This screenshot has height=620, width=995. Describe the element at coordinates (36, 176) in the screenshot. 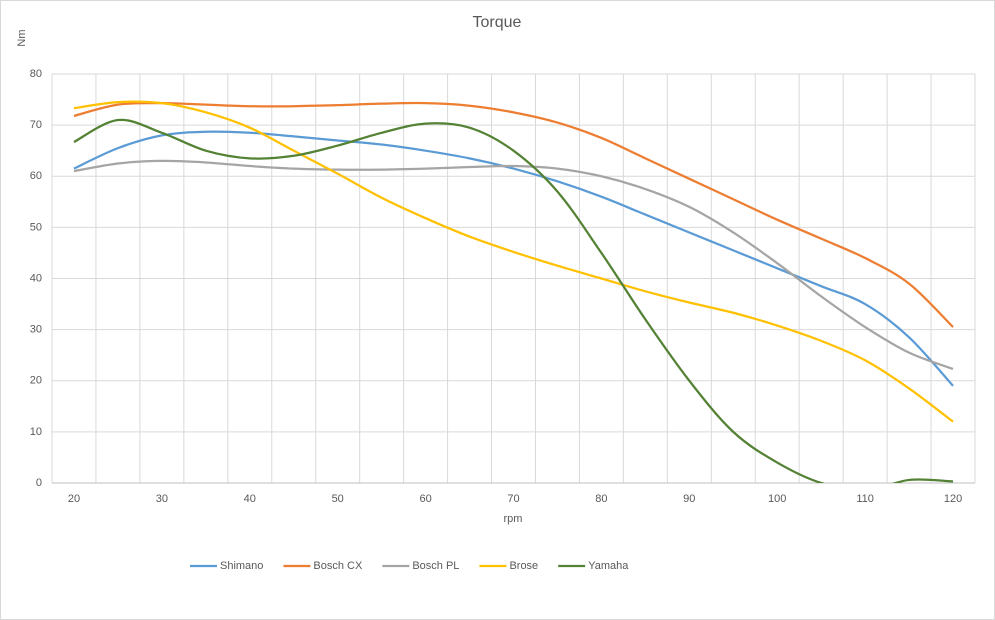

I see `y-tick-label: 60` at that location.